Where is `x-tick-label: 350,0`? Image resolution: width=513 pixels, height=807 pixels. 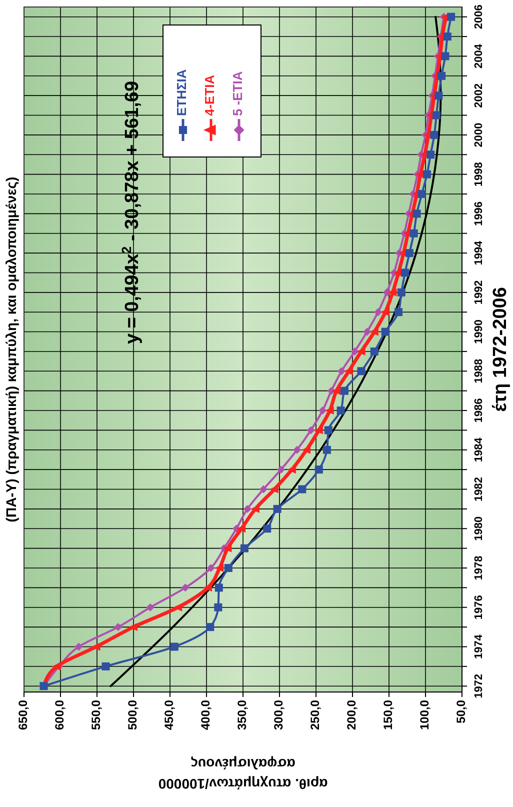 x-tick-label: 350,0 is located at coordinates (242, 715).